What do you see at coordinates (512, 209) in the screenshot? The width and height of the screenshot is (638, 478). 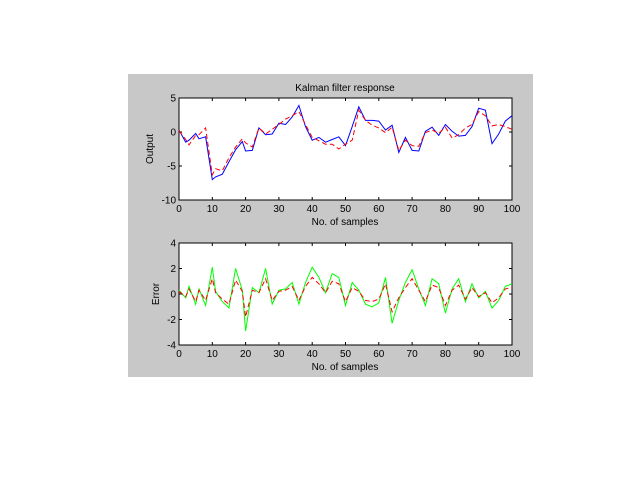 I see `output-xtick-label: 100` at bounding box center [512, 209].